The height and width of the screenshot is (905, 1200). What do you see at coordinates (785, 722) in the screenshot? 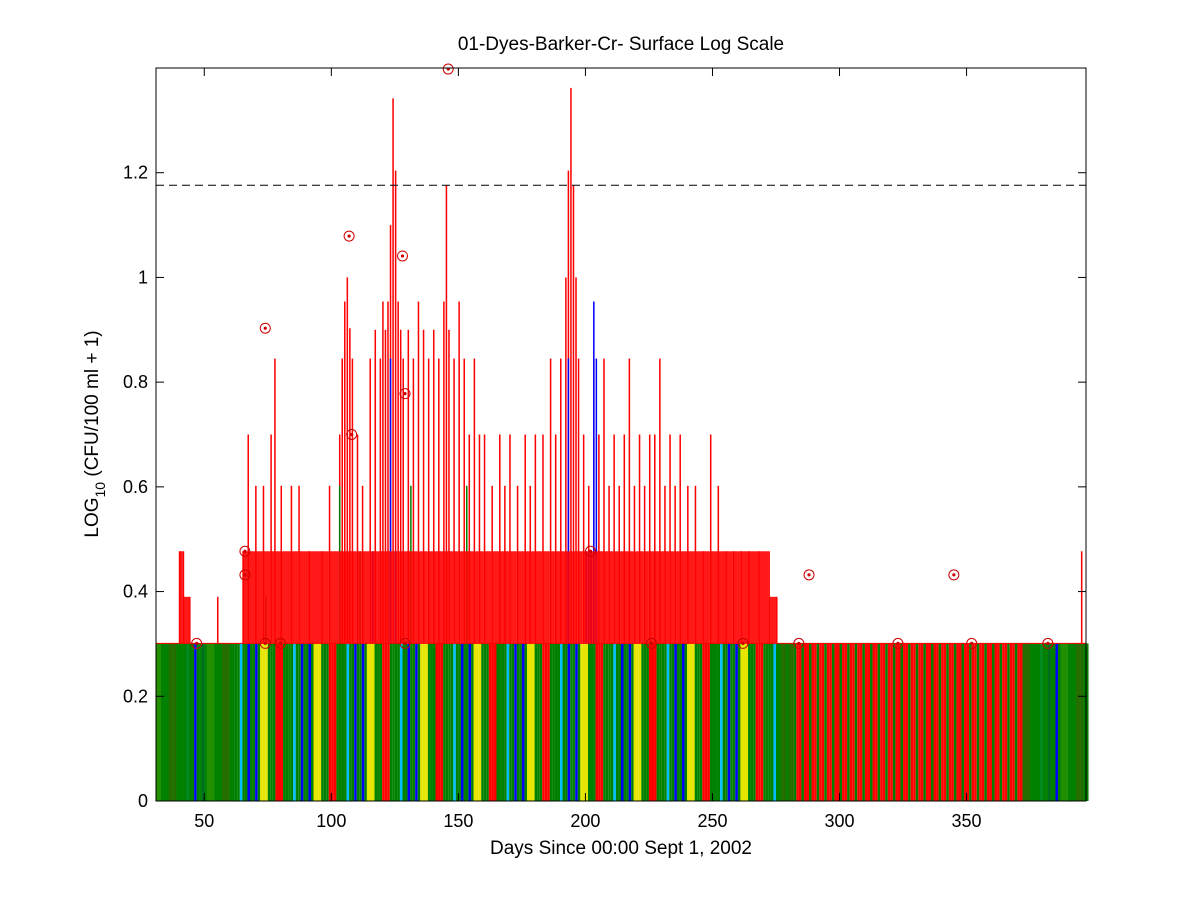
I see `baseline-block` at bounding box center [785, 722].